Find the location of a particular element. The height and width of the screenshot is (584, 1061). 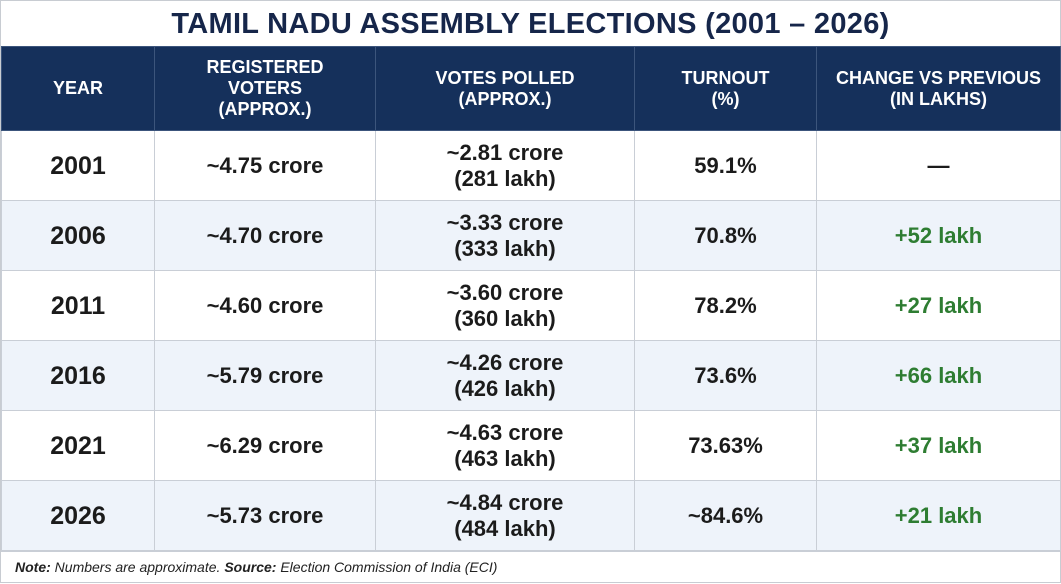

column-header: CHANGE VS PREVIOUS (IN LAKHS) is located at coordinates (938, 88).